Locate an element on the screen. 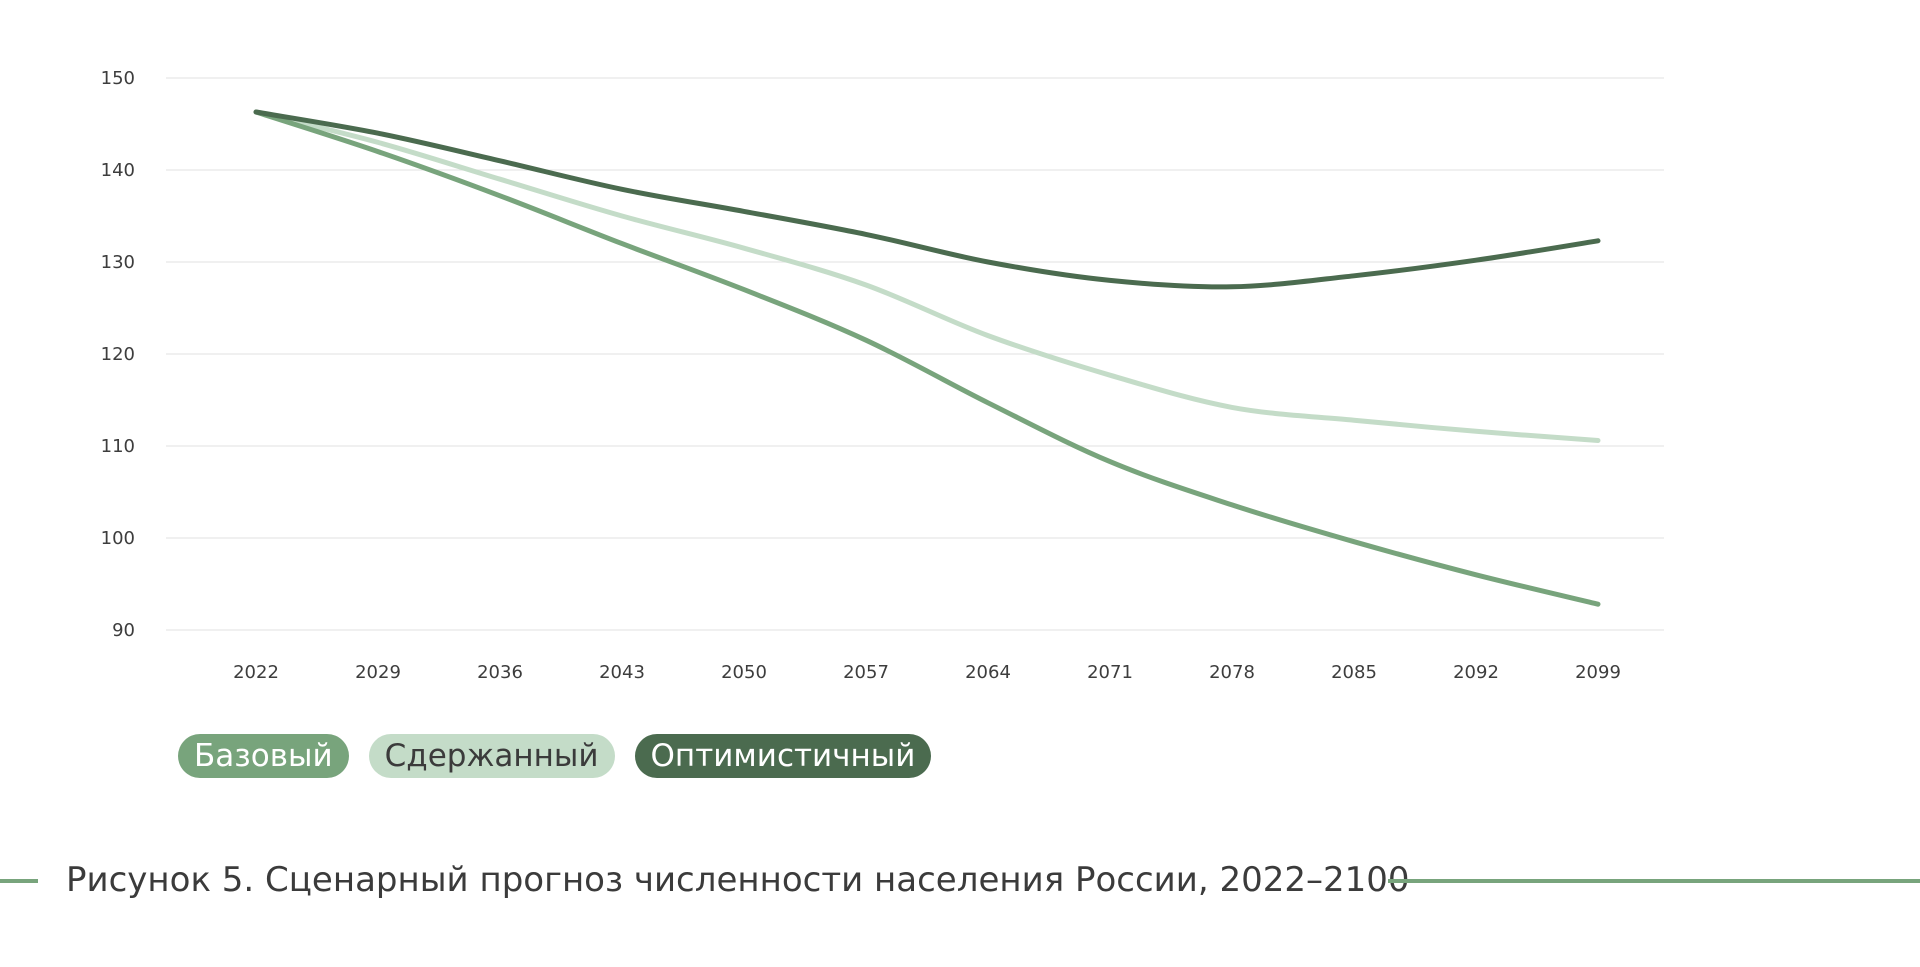  chart-legend: Базовый Сдержанный Оптимистичный is located at coordinates (555, 756).